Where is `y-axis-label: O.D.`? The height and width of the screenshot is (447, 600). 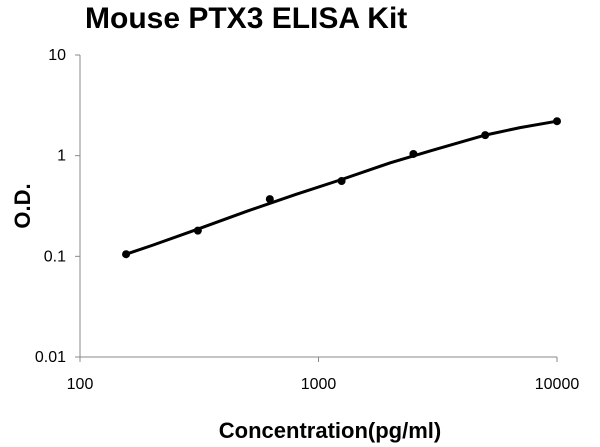
y-axis-label: O.D. is located at coordinates (22, 205).